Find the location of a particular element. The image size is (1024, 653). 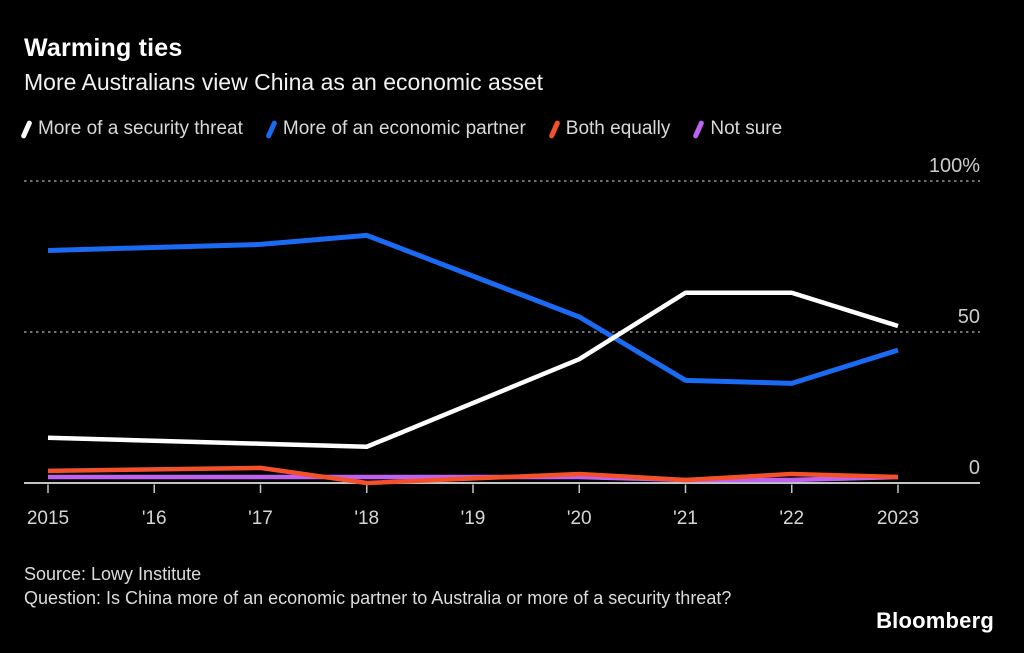

legend-item-both-equally: Both equally is located at coordinates (609, 129).